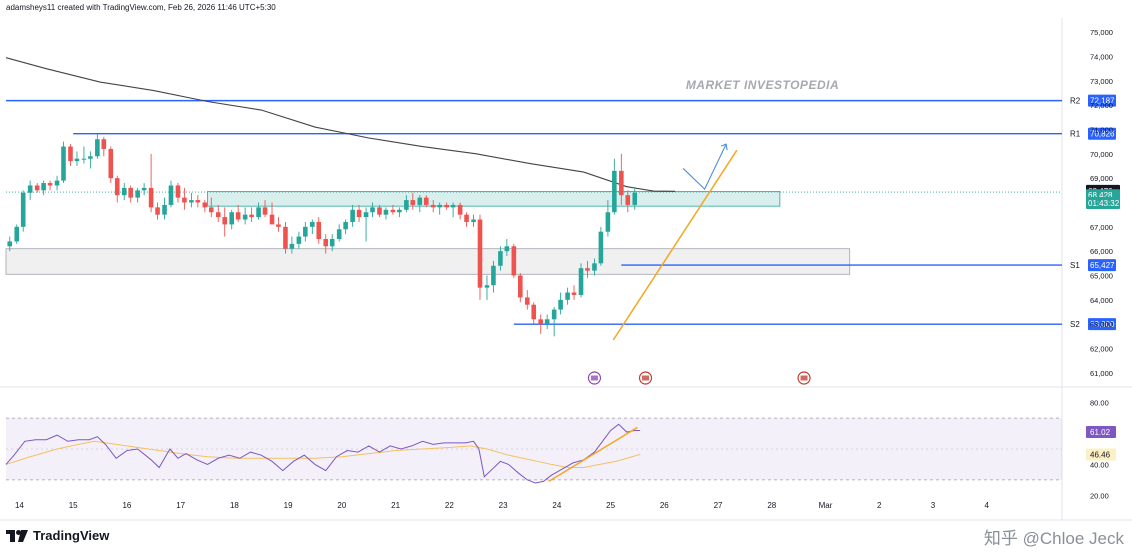  I want to click on level-price-box-r1, so click(1102, 133).